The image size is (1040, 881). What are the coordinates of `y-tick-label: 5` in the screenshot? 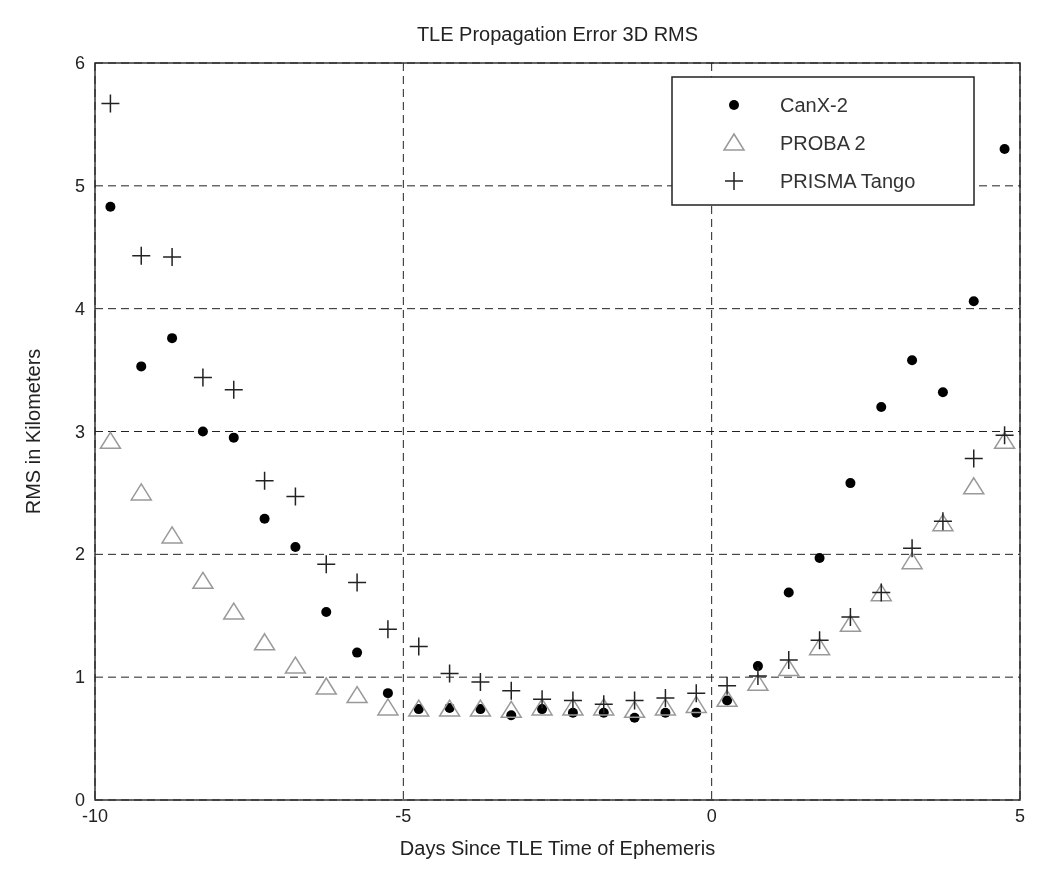 It's located at (79, 185).